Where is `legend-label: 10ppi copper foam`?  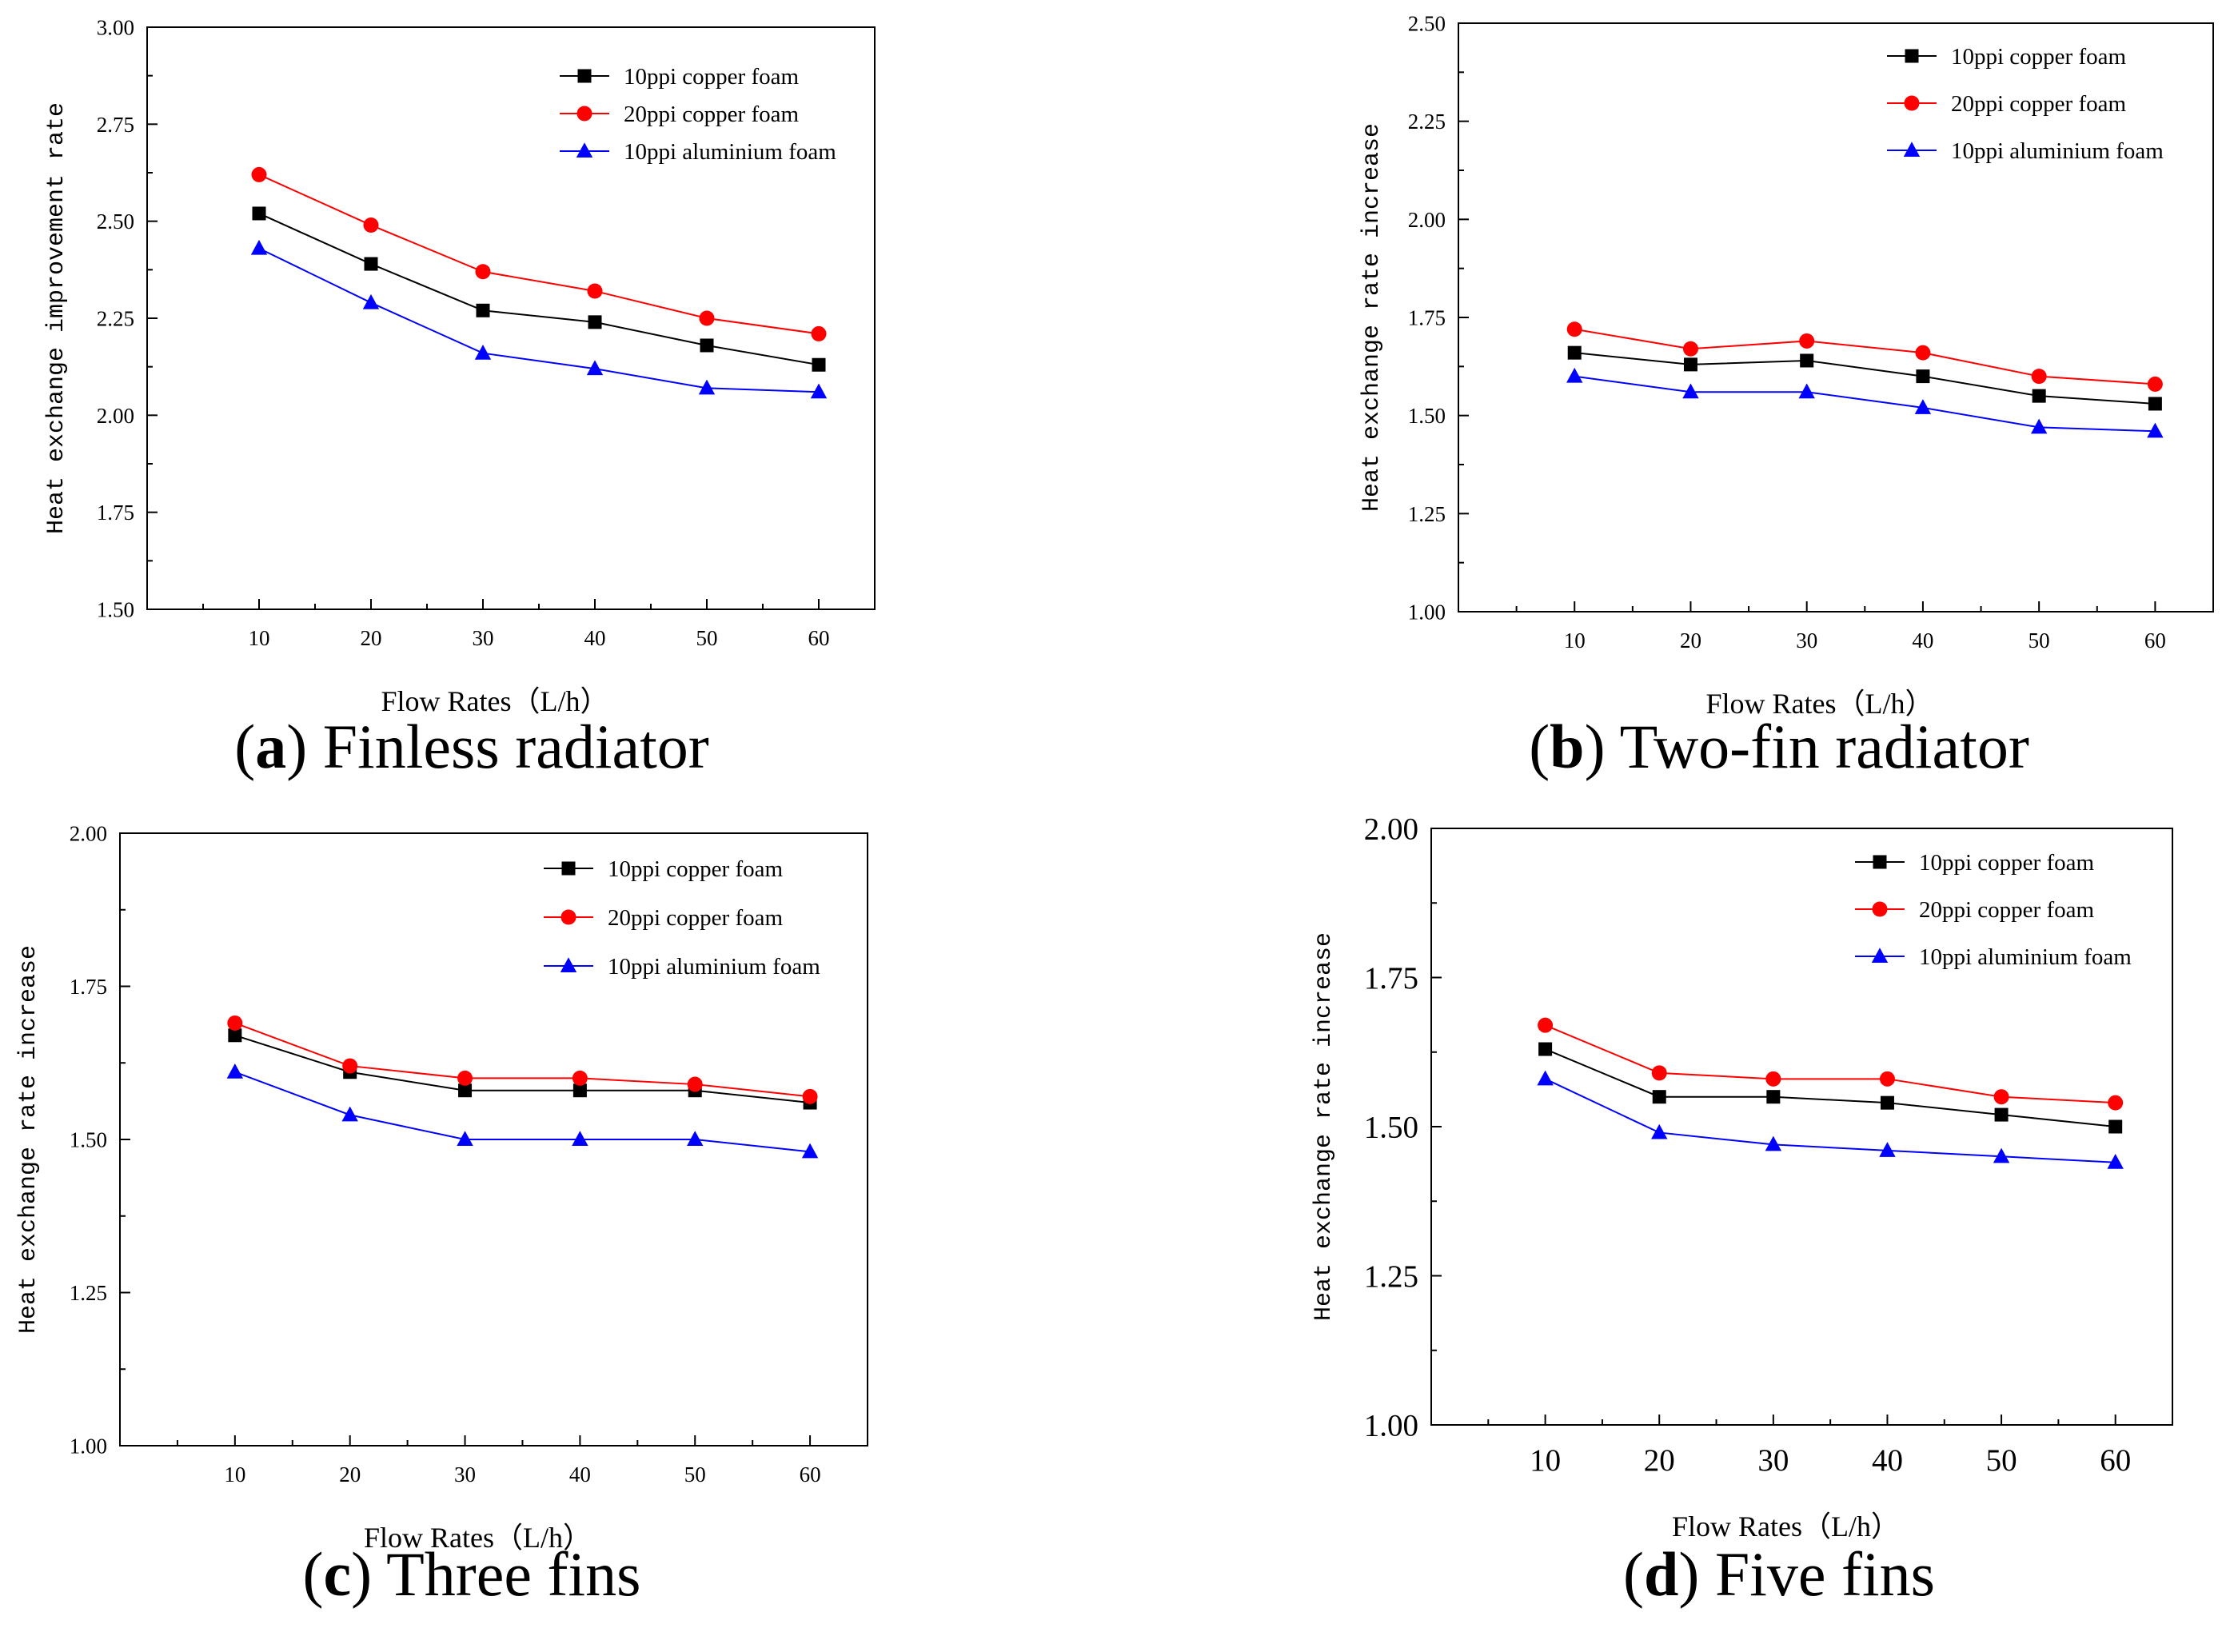 legend-label: 10ppi copper foam is located at coordinates (711, 77).